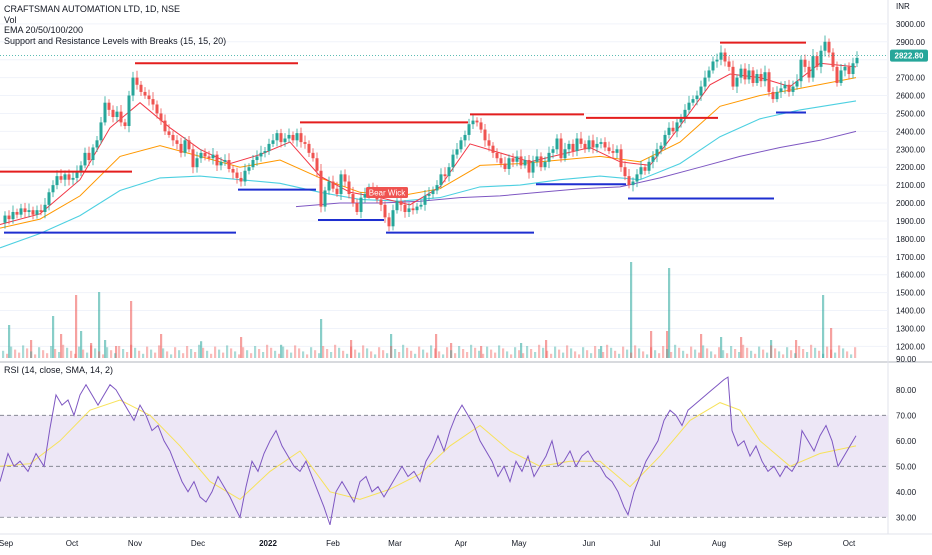 The image size is (932, 555). Describe the element at coordinates (906, 359) in the screenshot. I see `volume-scale-label: 90.00` at that location.